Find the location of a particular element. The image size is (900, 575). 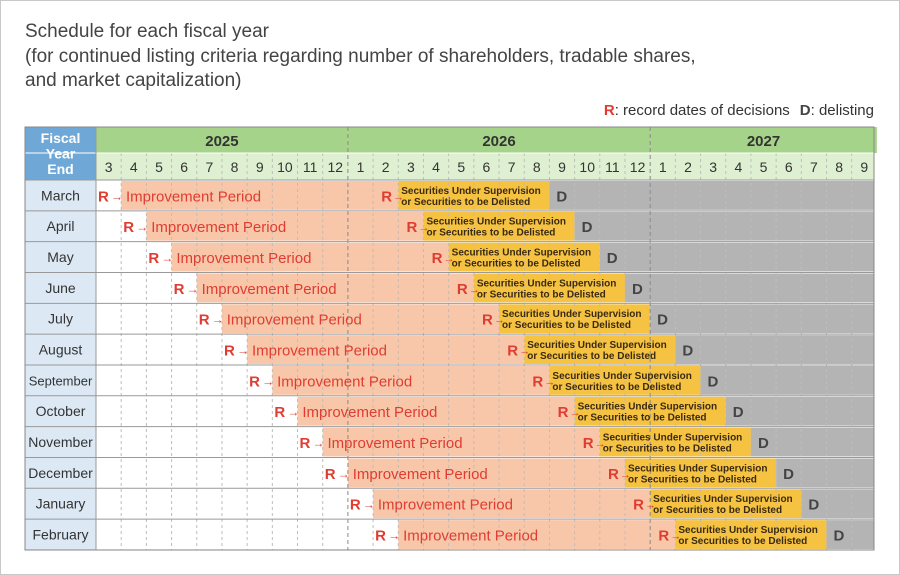

month-label: 2 is located at coordinates (688, 167).